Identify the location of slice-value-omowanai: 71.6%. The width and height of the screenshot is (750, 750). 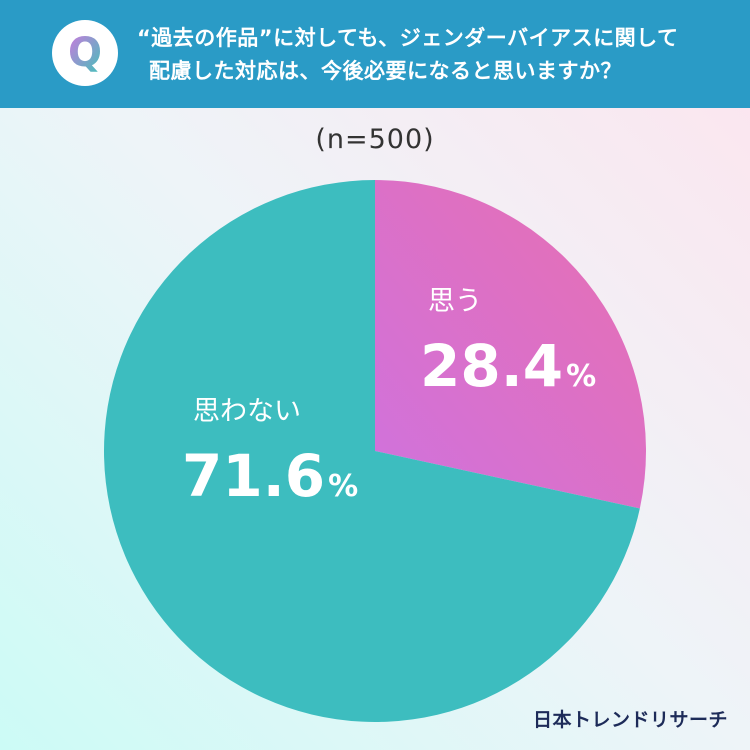
(270, 476).